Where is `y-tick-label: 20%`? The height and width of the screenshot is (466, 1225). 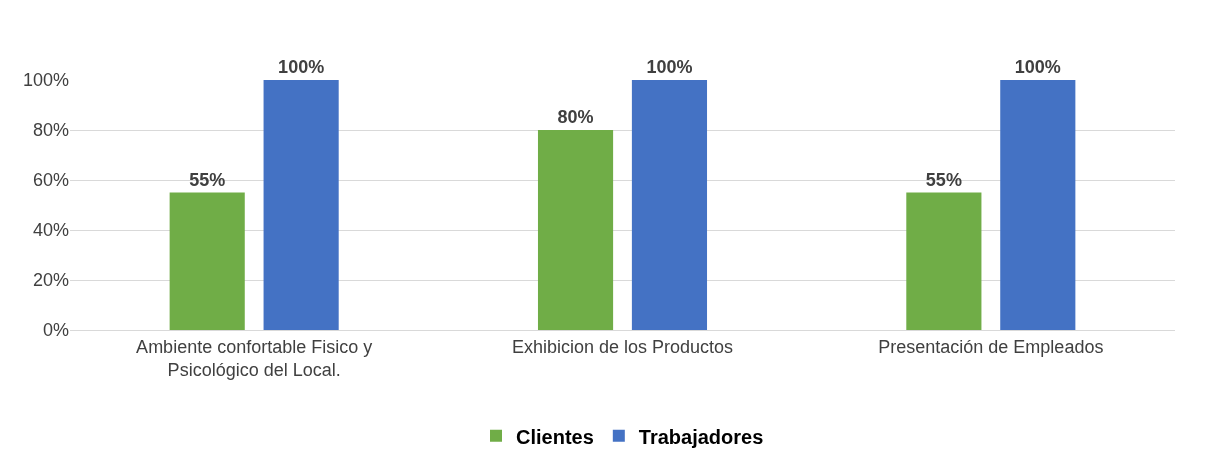 y-tick-label: 20% is located at coordinates (50, 280).